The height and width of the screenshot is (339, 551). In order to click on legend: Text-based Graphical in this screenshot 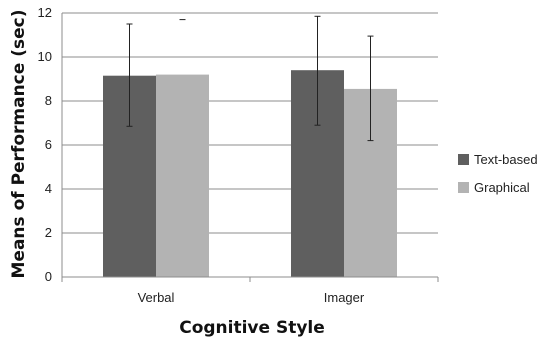, I will do `click(498, 173)`.